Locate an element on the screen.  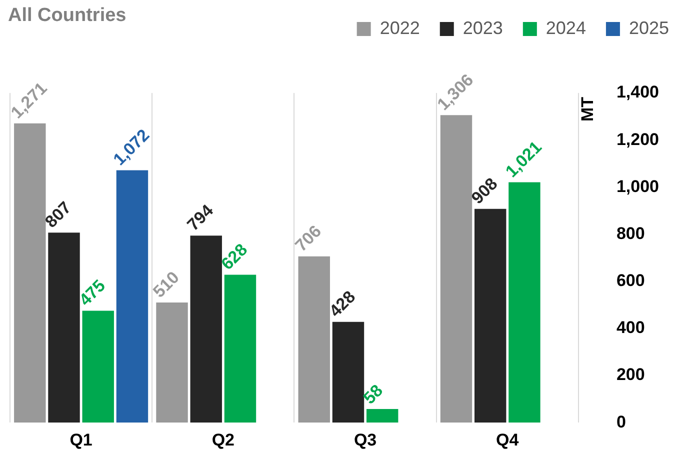
legend-label: 2022 is located at coordinates (400, 28).